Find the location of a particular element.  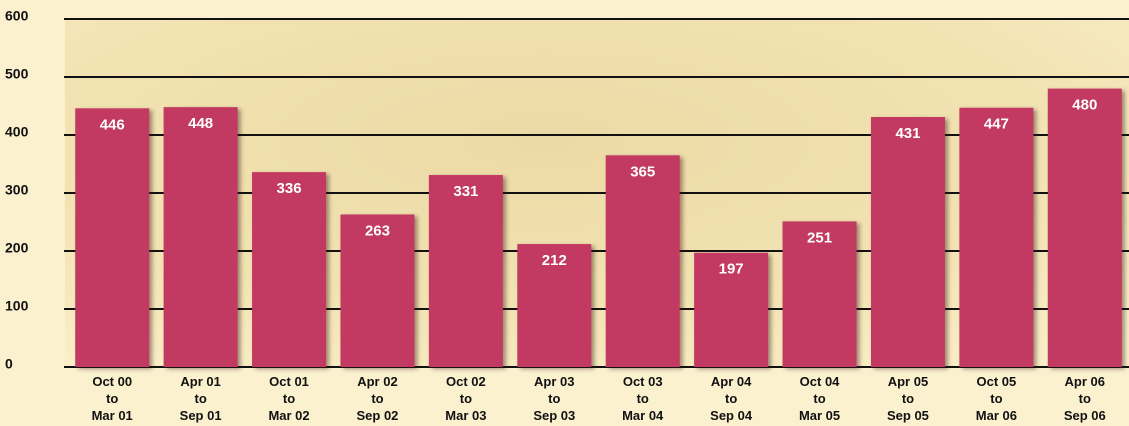

y-tick-label: 400 is located at coordinates (17, 132).